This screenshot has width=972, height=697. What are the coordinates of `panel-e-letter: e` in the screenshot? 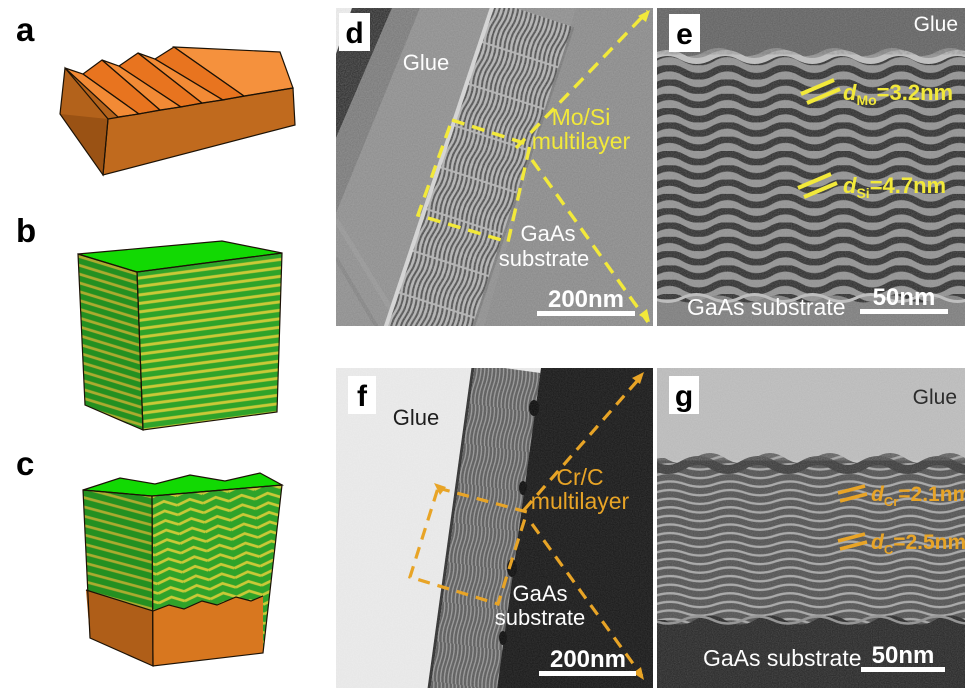 It's located at (684, 34).